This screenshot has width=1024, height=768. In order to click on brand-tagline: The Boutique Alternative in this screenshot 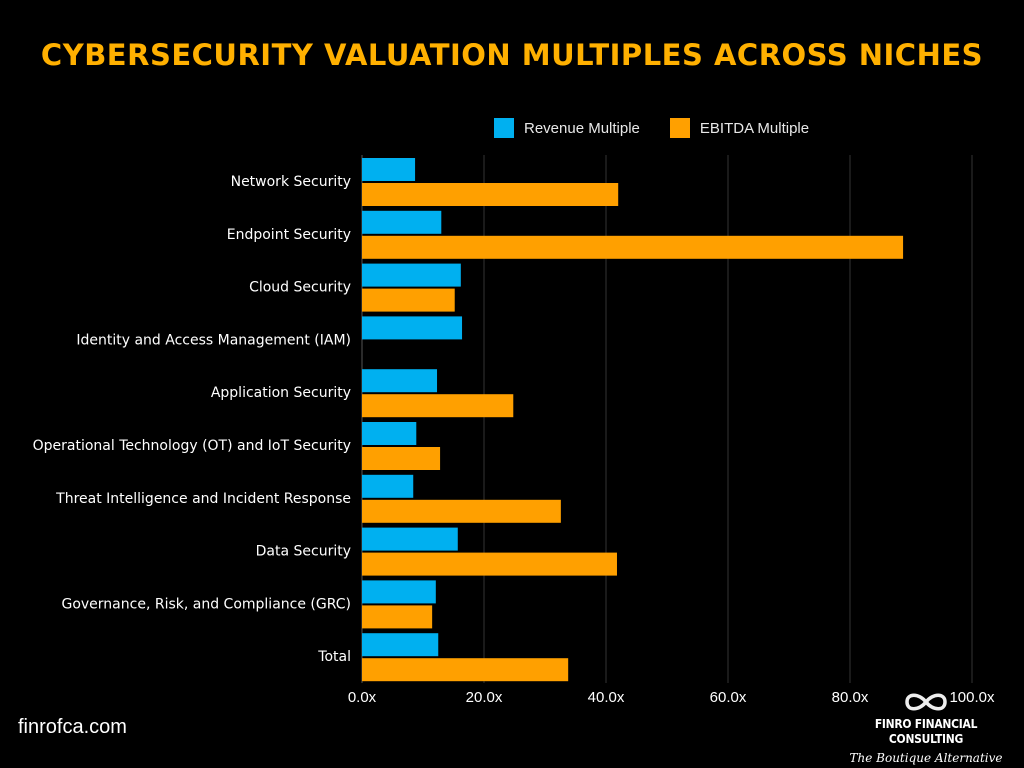, I will do `click(926, 758)`.